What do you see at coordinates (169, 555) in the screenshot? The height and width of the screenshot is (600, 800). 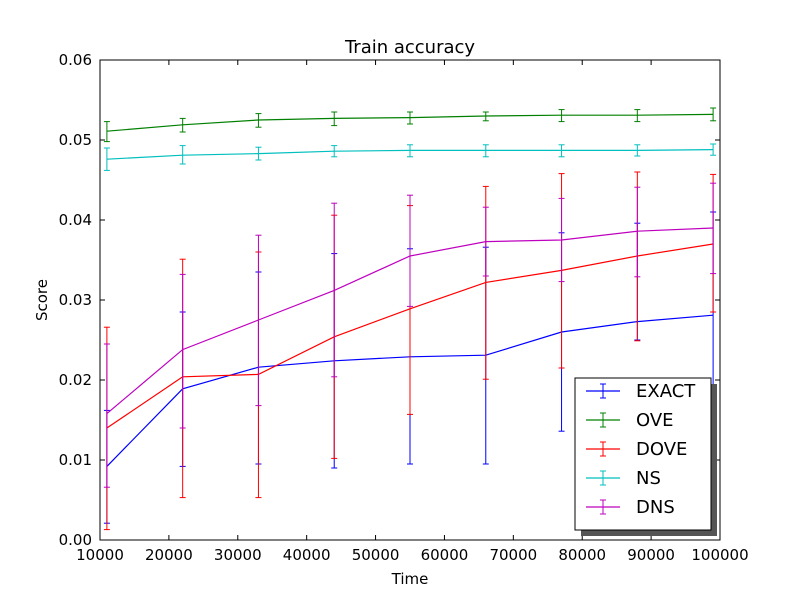 I see `x-tick-label: 20000` at bounding box center [169, 555].